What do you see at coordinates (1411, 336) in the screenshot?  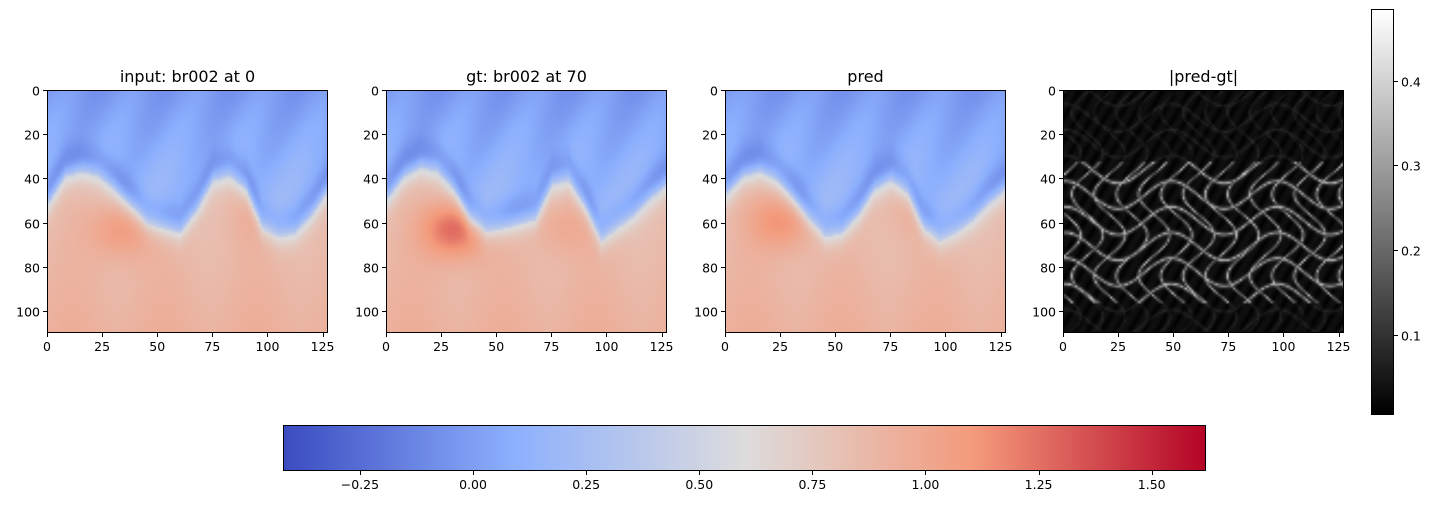 I see `colorbar-error-tick-label: 0.1` at bounding box center [1411, 336].